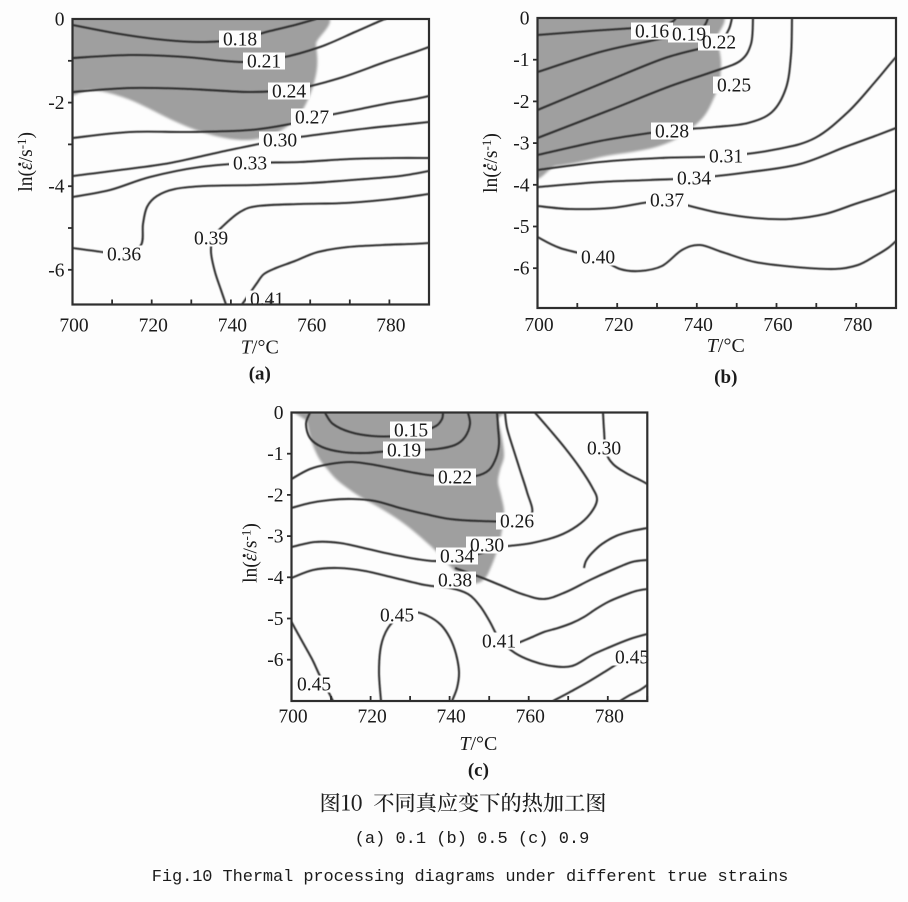  What do you see at coordinates (211, 239) in the screenshot?
I see `svg-text: 0.39` at bounding box center [211, 239].